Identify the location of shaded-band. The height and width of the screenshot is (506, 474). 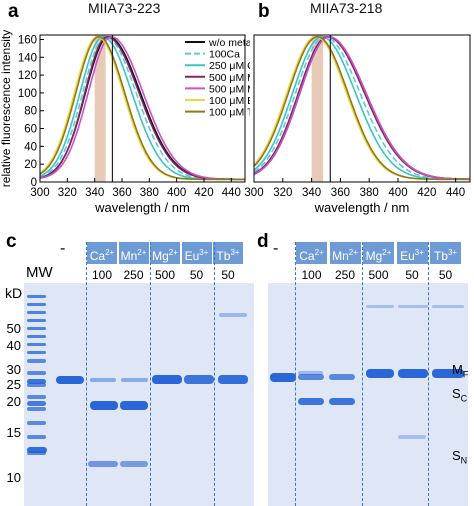
(317, 108).